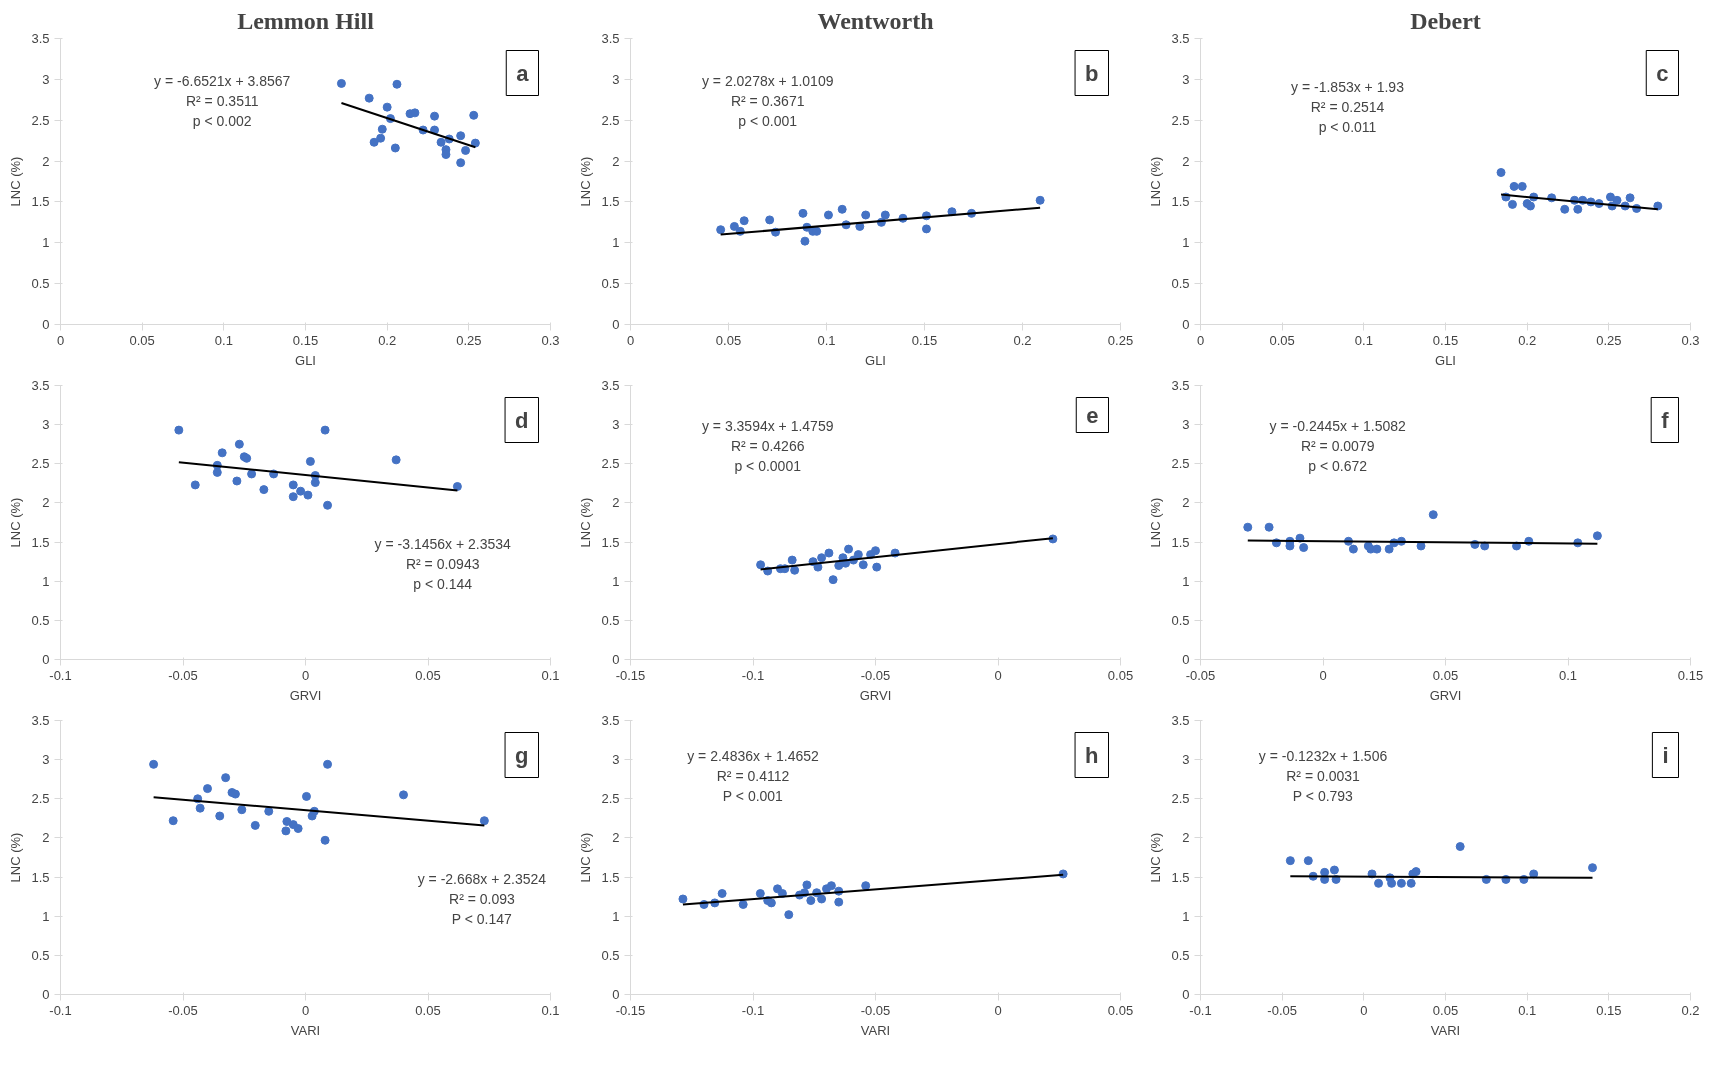  What do you see at coordinates (222, 100) in the screenshot?
I see `annotation: R² = 0.3511` at bounding box center [222, 100].